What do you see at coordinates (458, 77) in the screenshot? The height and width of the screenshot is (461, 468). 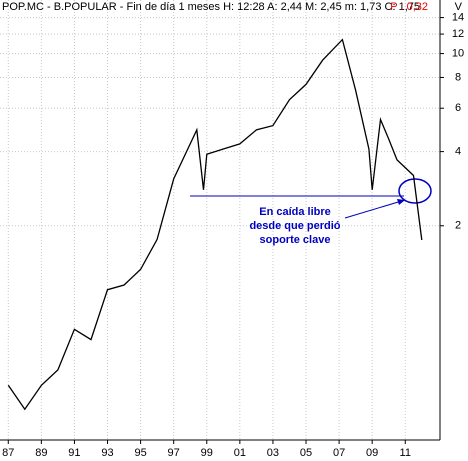 I see `y-tick-label: 8` at bounding box center [458, 77].